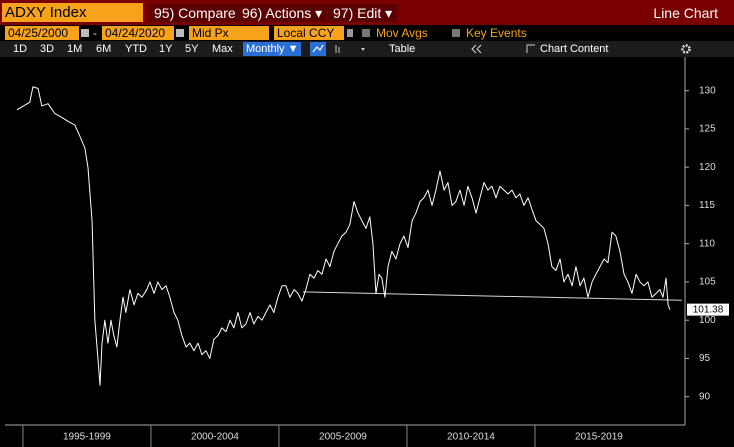 The height and width of the screenshot is (447, 734). Describe the element at coordinates (229, 33) in the screenshot. I see `price-field: Mid Px` at that location.